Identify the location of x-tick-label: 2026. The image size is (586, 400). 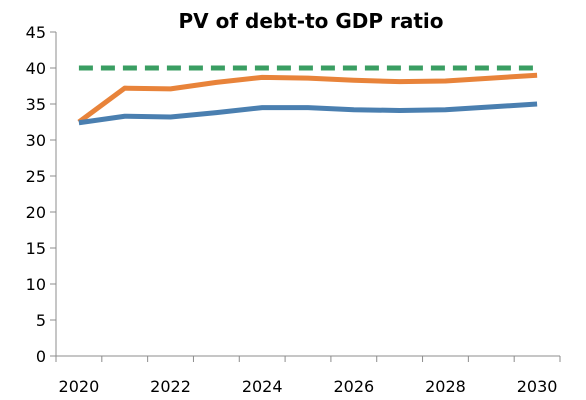
(353, 386).